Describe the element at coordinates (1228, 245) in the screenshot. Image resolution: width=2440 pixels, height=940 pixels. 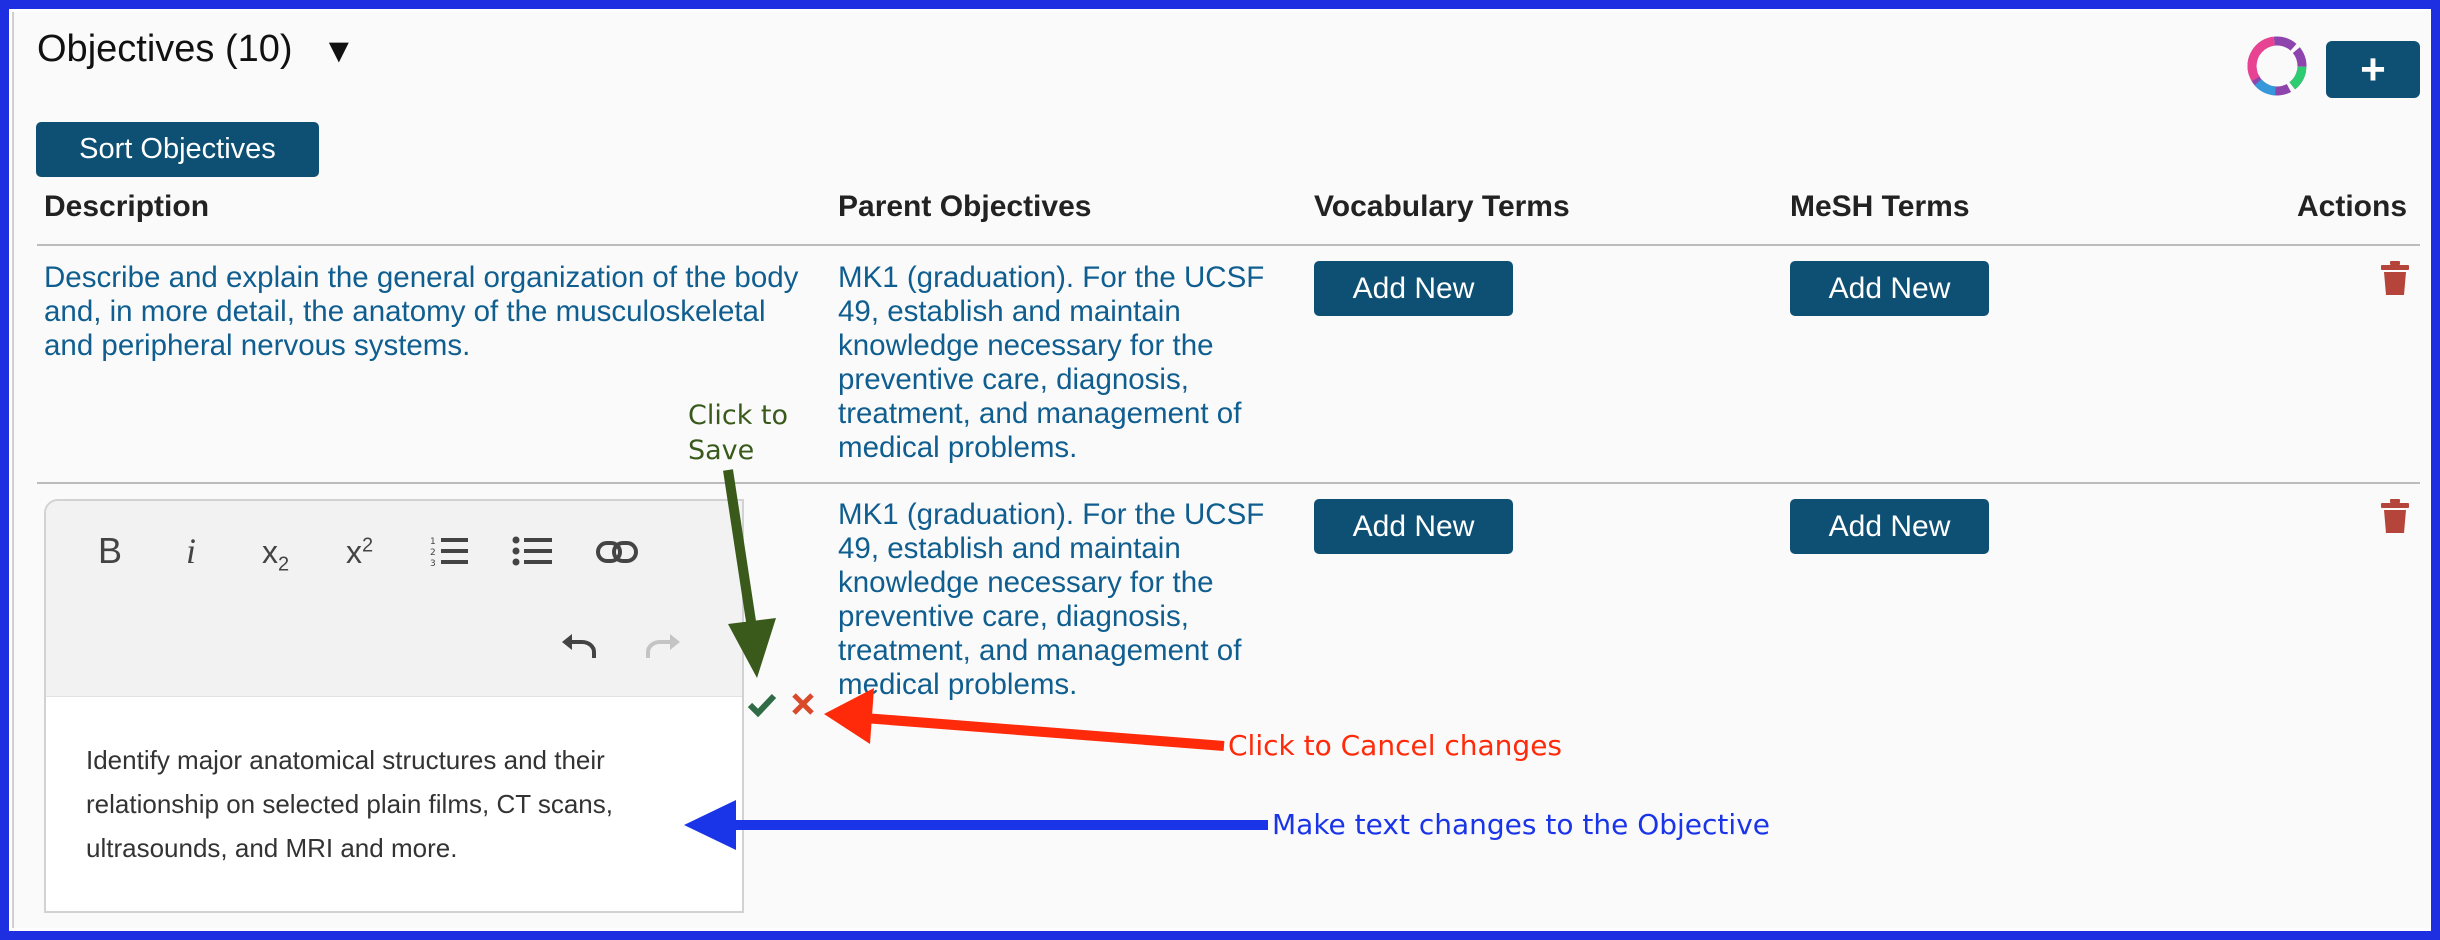
I see `header-divider` at that location.